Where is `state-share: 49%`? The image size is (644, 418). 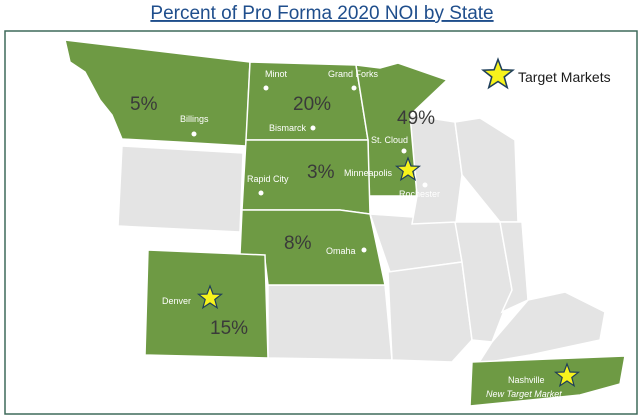
state-share: 49% is located at coordinates (416, 118).